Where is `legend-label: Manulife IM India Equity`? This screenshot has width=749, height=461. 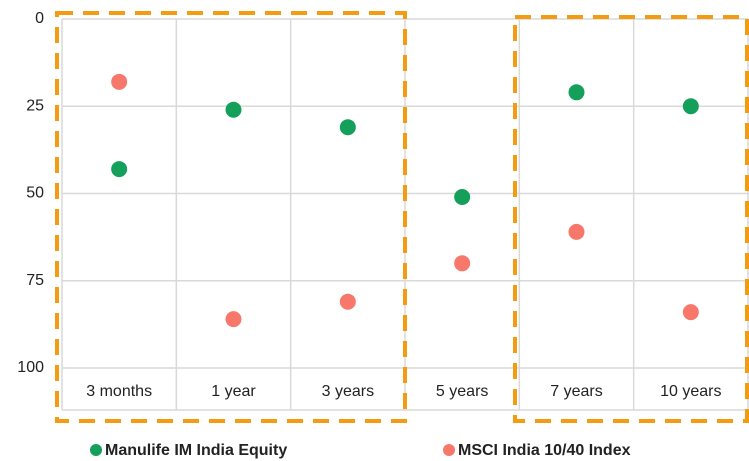 legend-label: Manulife IM India Equity is located at coordinates (196, 450).